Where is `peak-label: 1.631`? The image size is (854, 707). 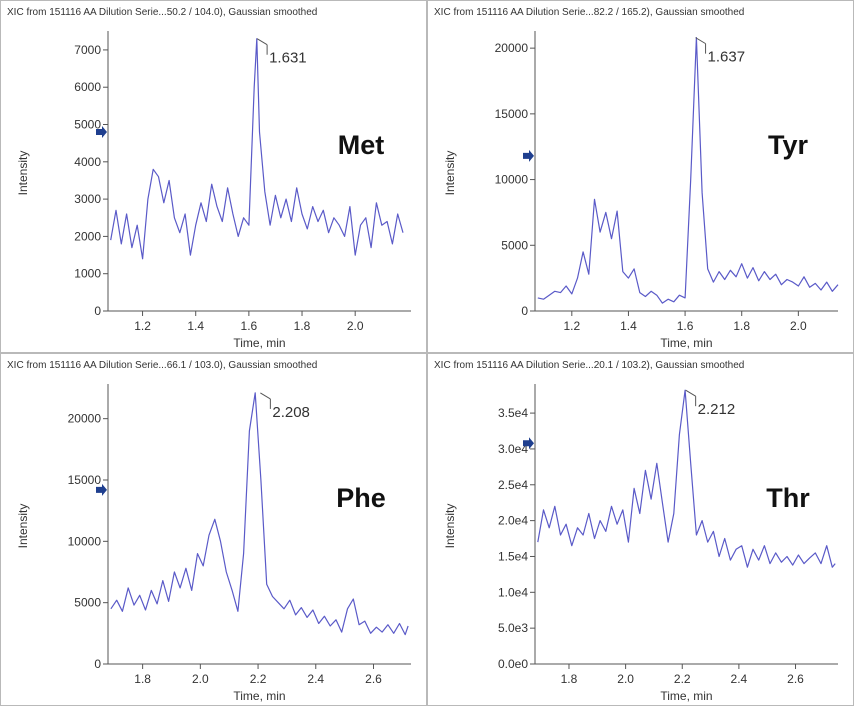 peak-label: 1.631 is located at coordinates (288, 58).